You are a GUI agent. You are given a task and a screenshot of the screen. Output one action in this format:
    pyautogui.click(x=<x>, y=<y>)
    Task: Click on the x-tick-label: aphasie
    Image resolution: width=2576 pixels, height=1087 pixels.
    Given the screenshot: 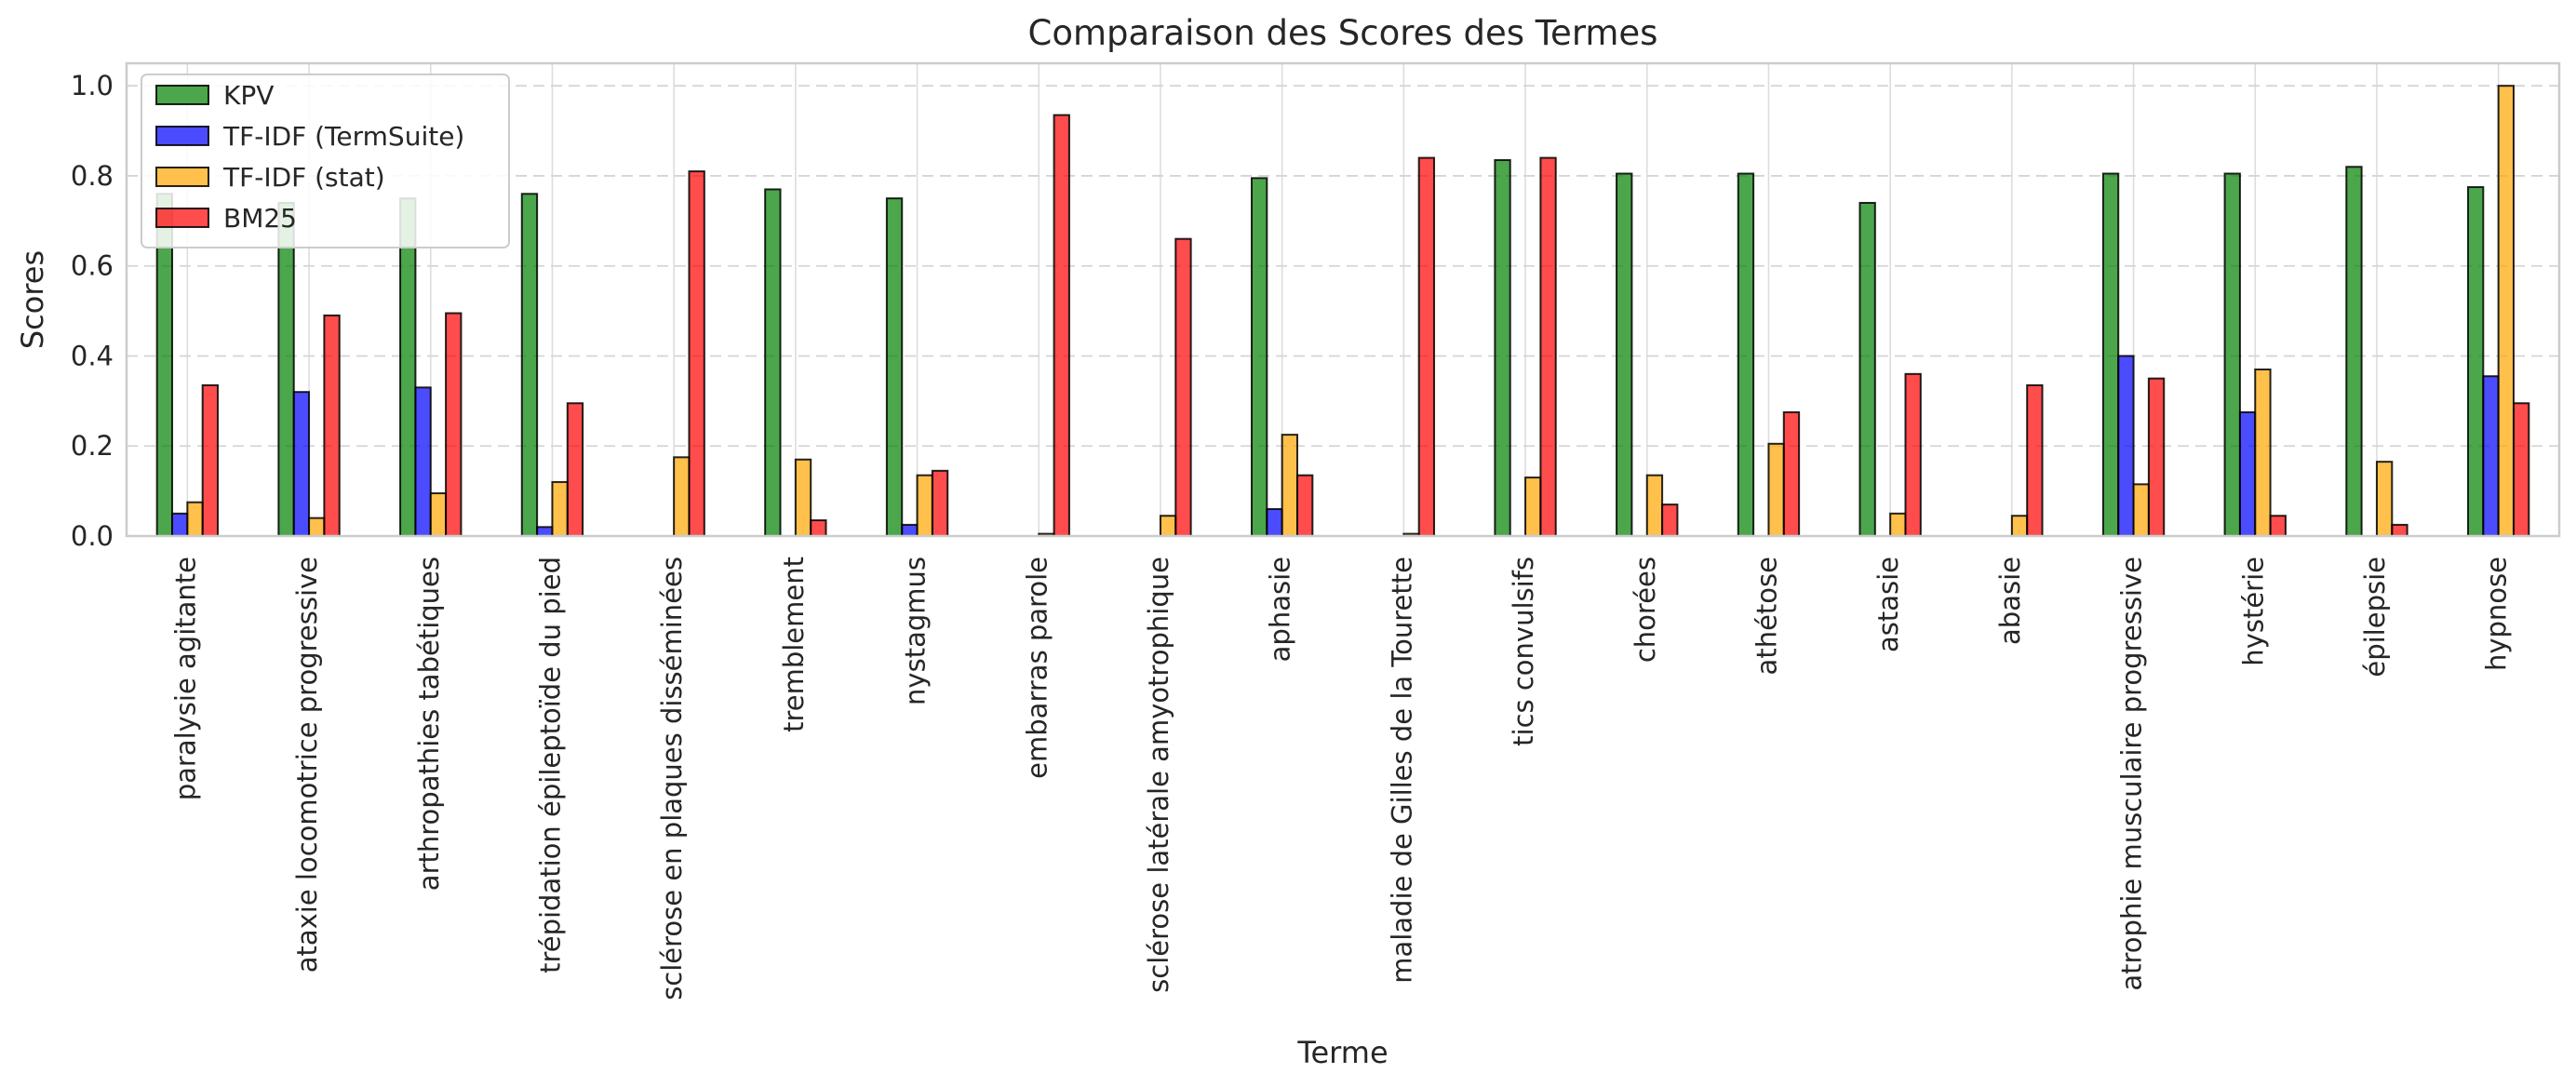 What is the action you would take?
    pyautogui.click(x=1280, y=609)
    